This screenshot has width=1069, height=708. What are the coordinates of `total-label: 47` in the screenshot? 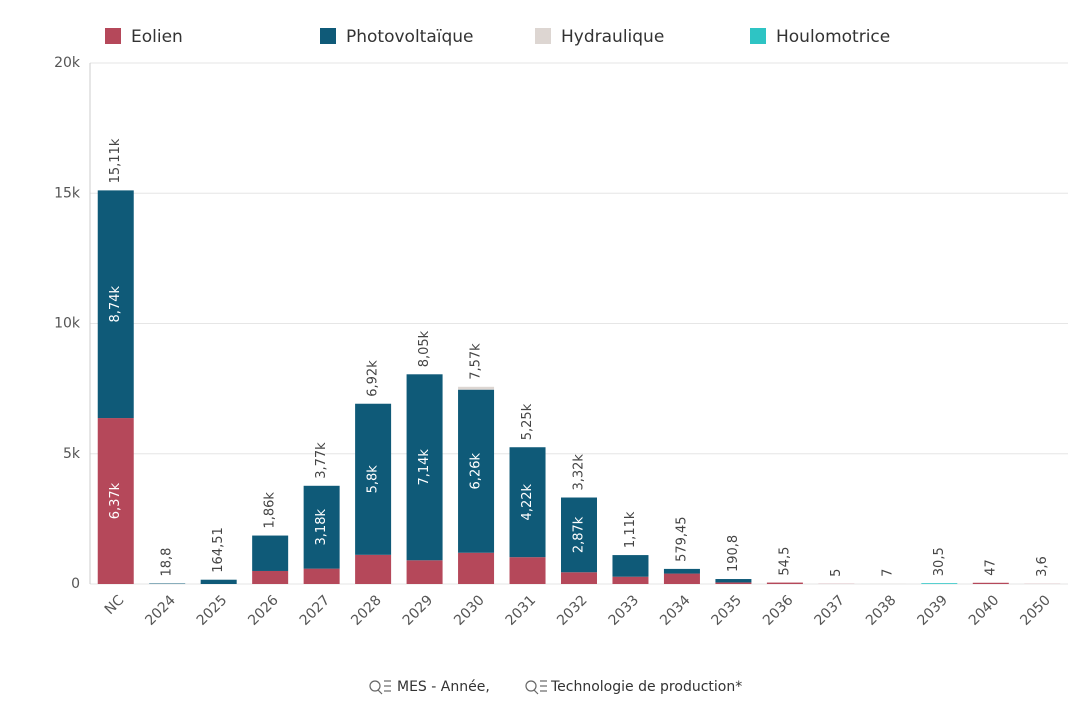 It's located at (990, 567).